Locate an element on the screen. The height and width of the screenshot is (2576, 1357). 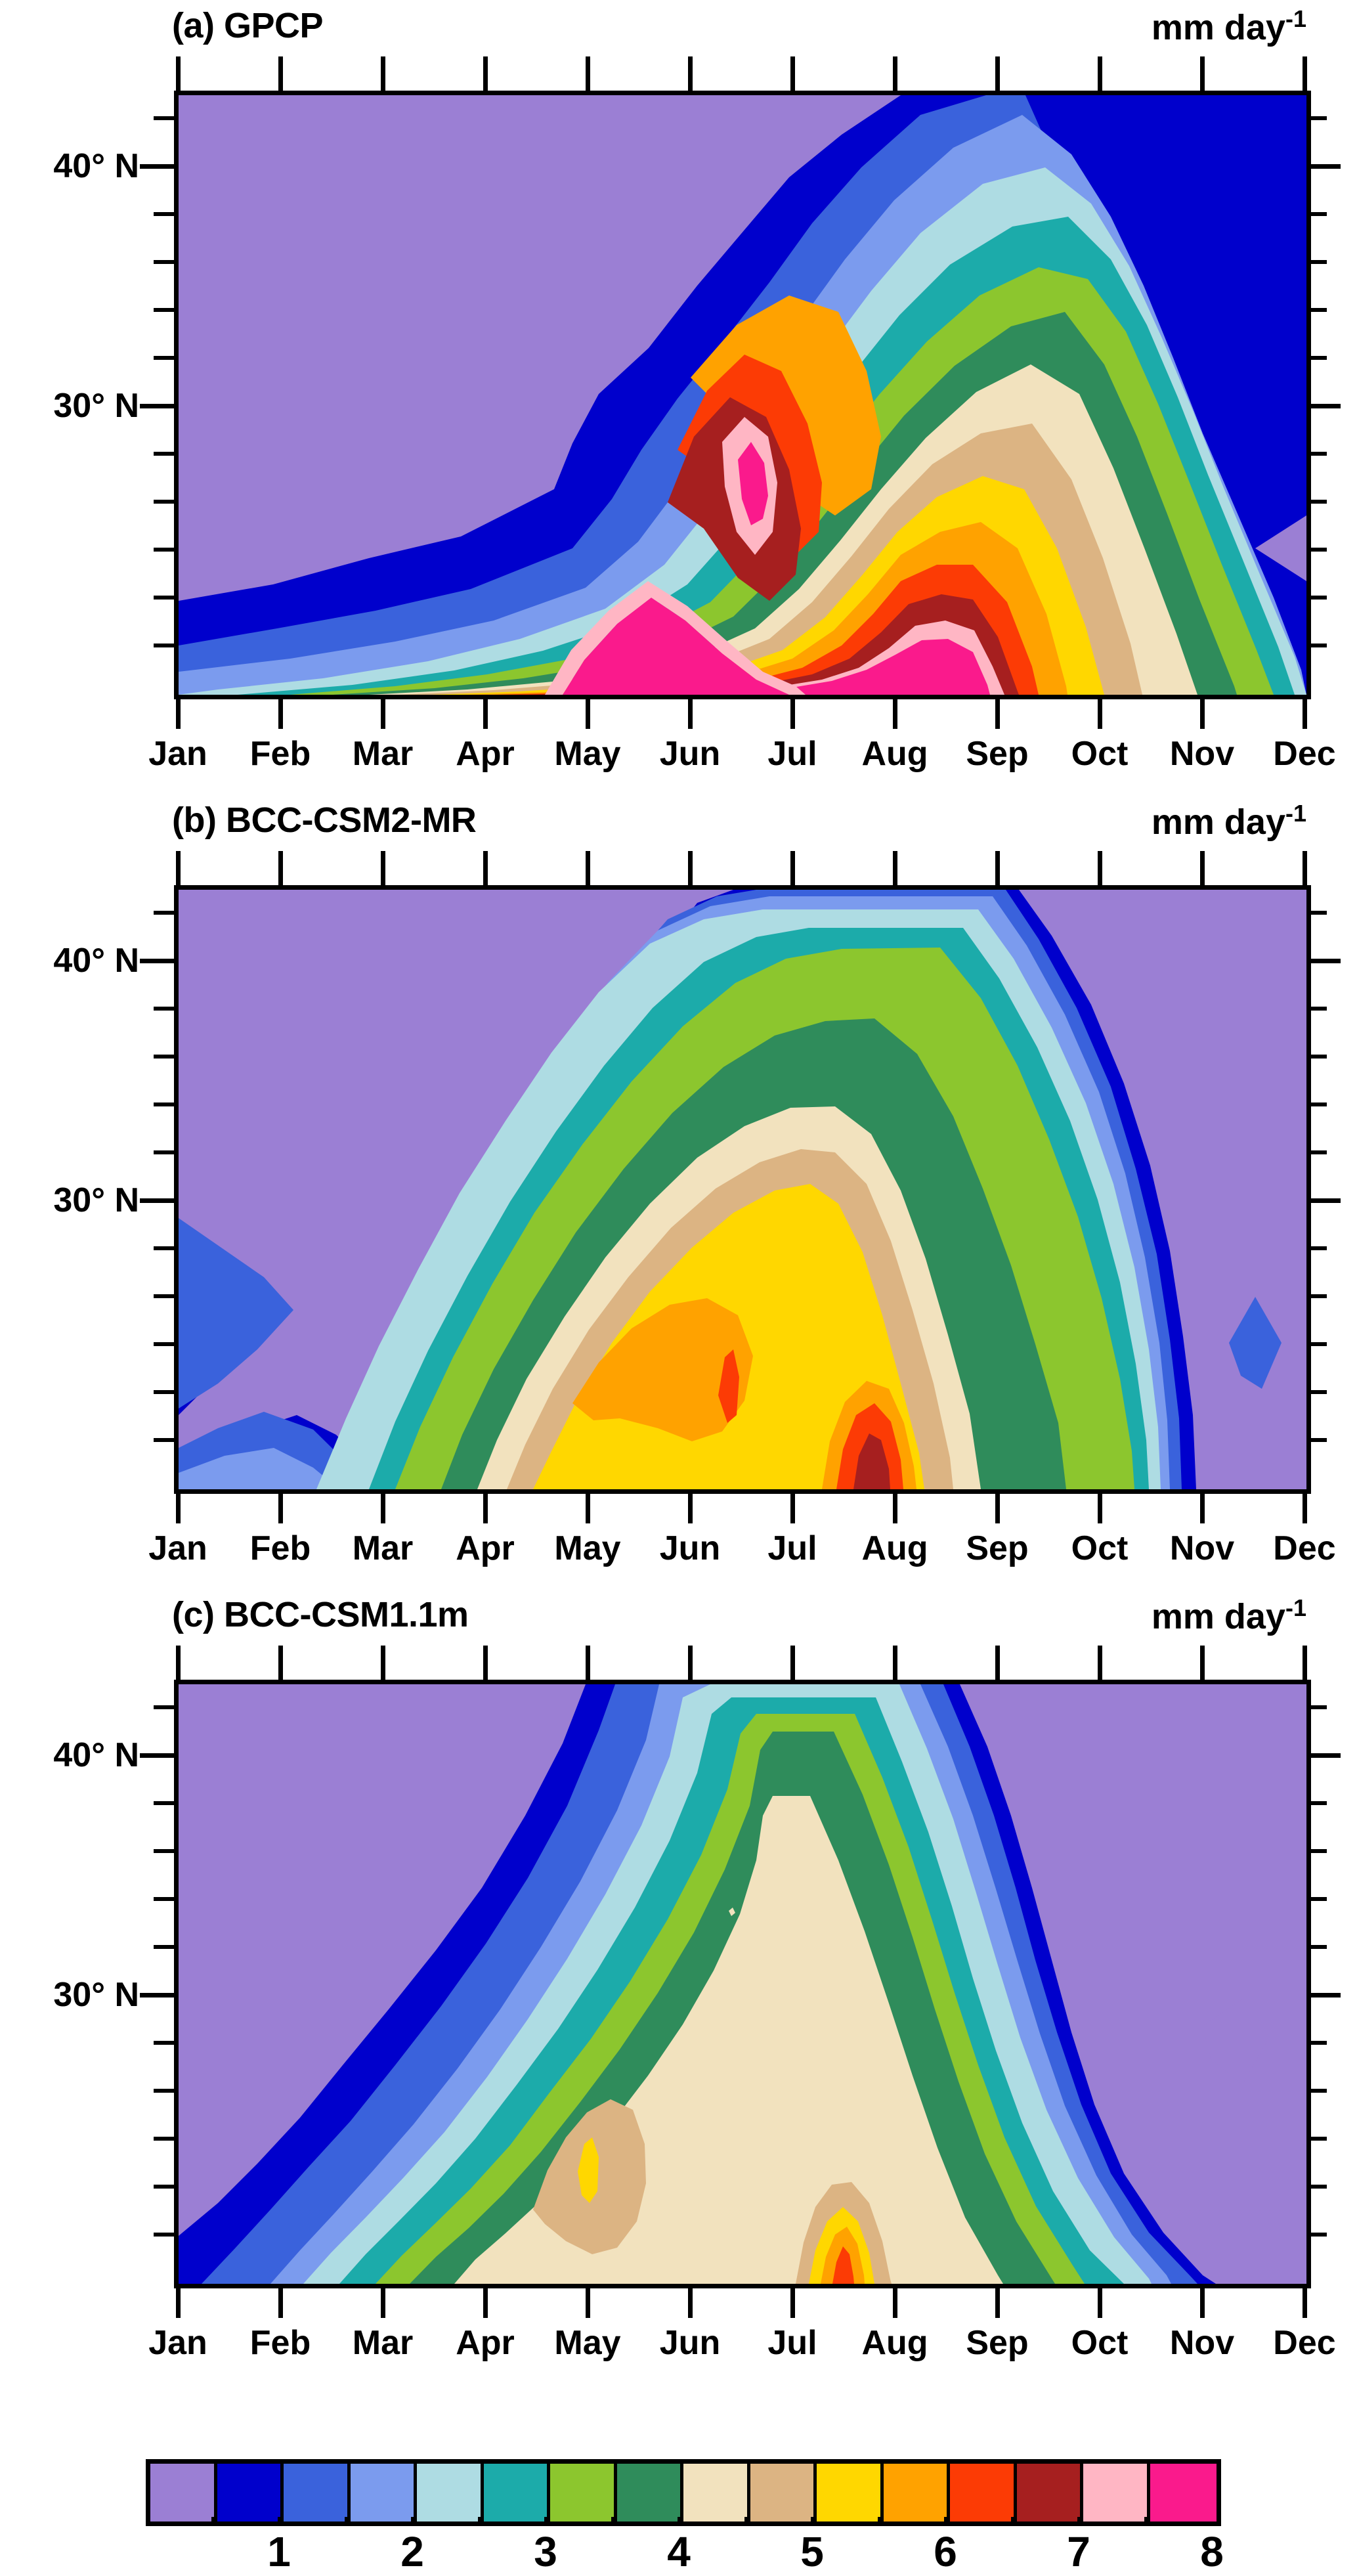
colorbar-tick-labels: 1 2 3 4 5 6 7 8 is located at coordinates (685, 2546).